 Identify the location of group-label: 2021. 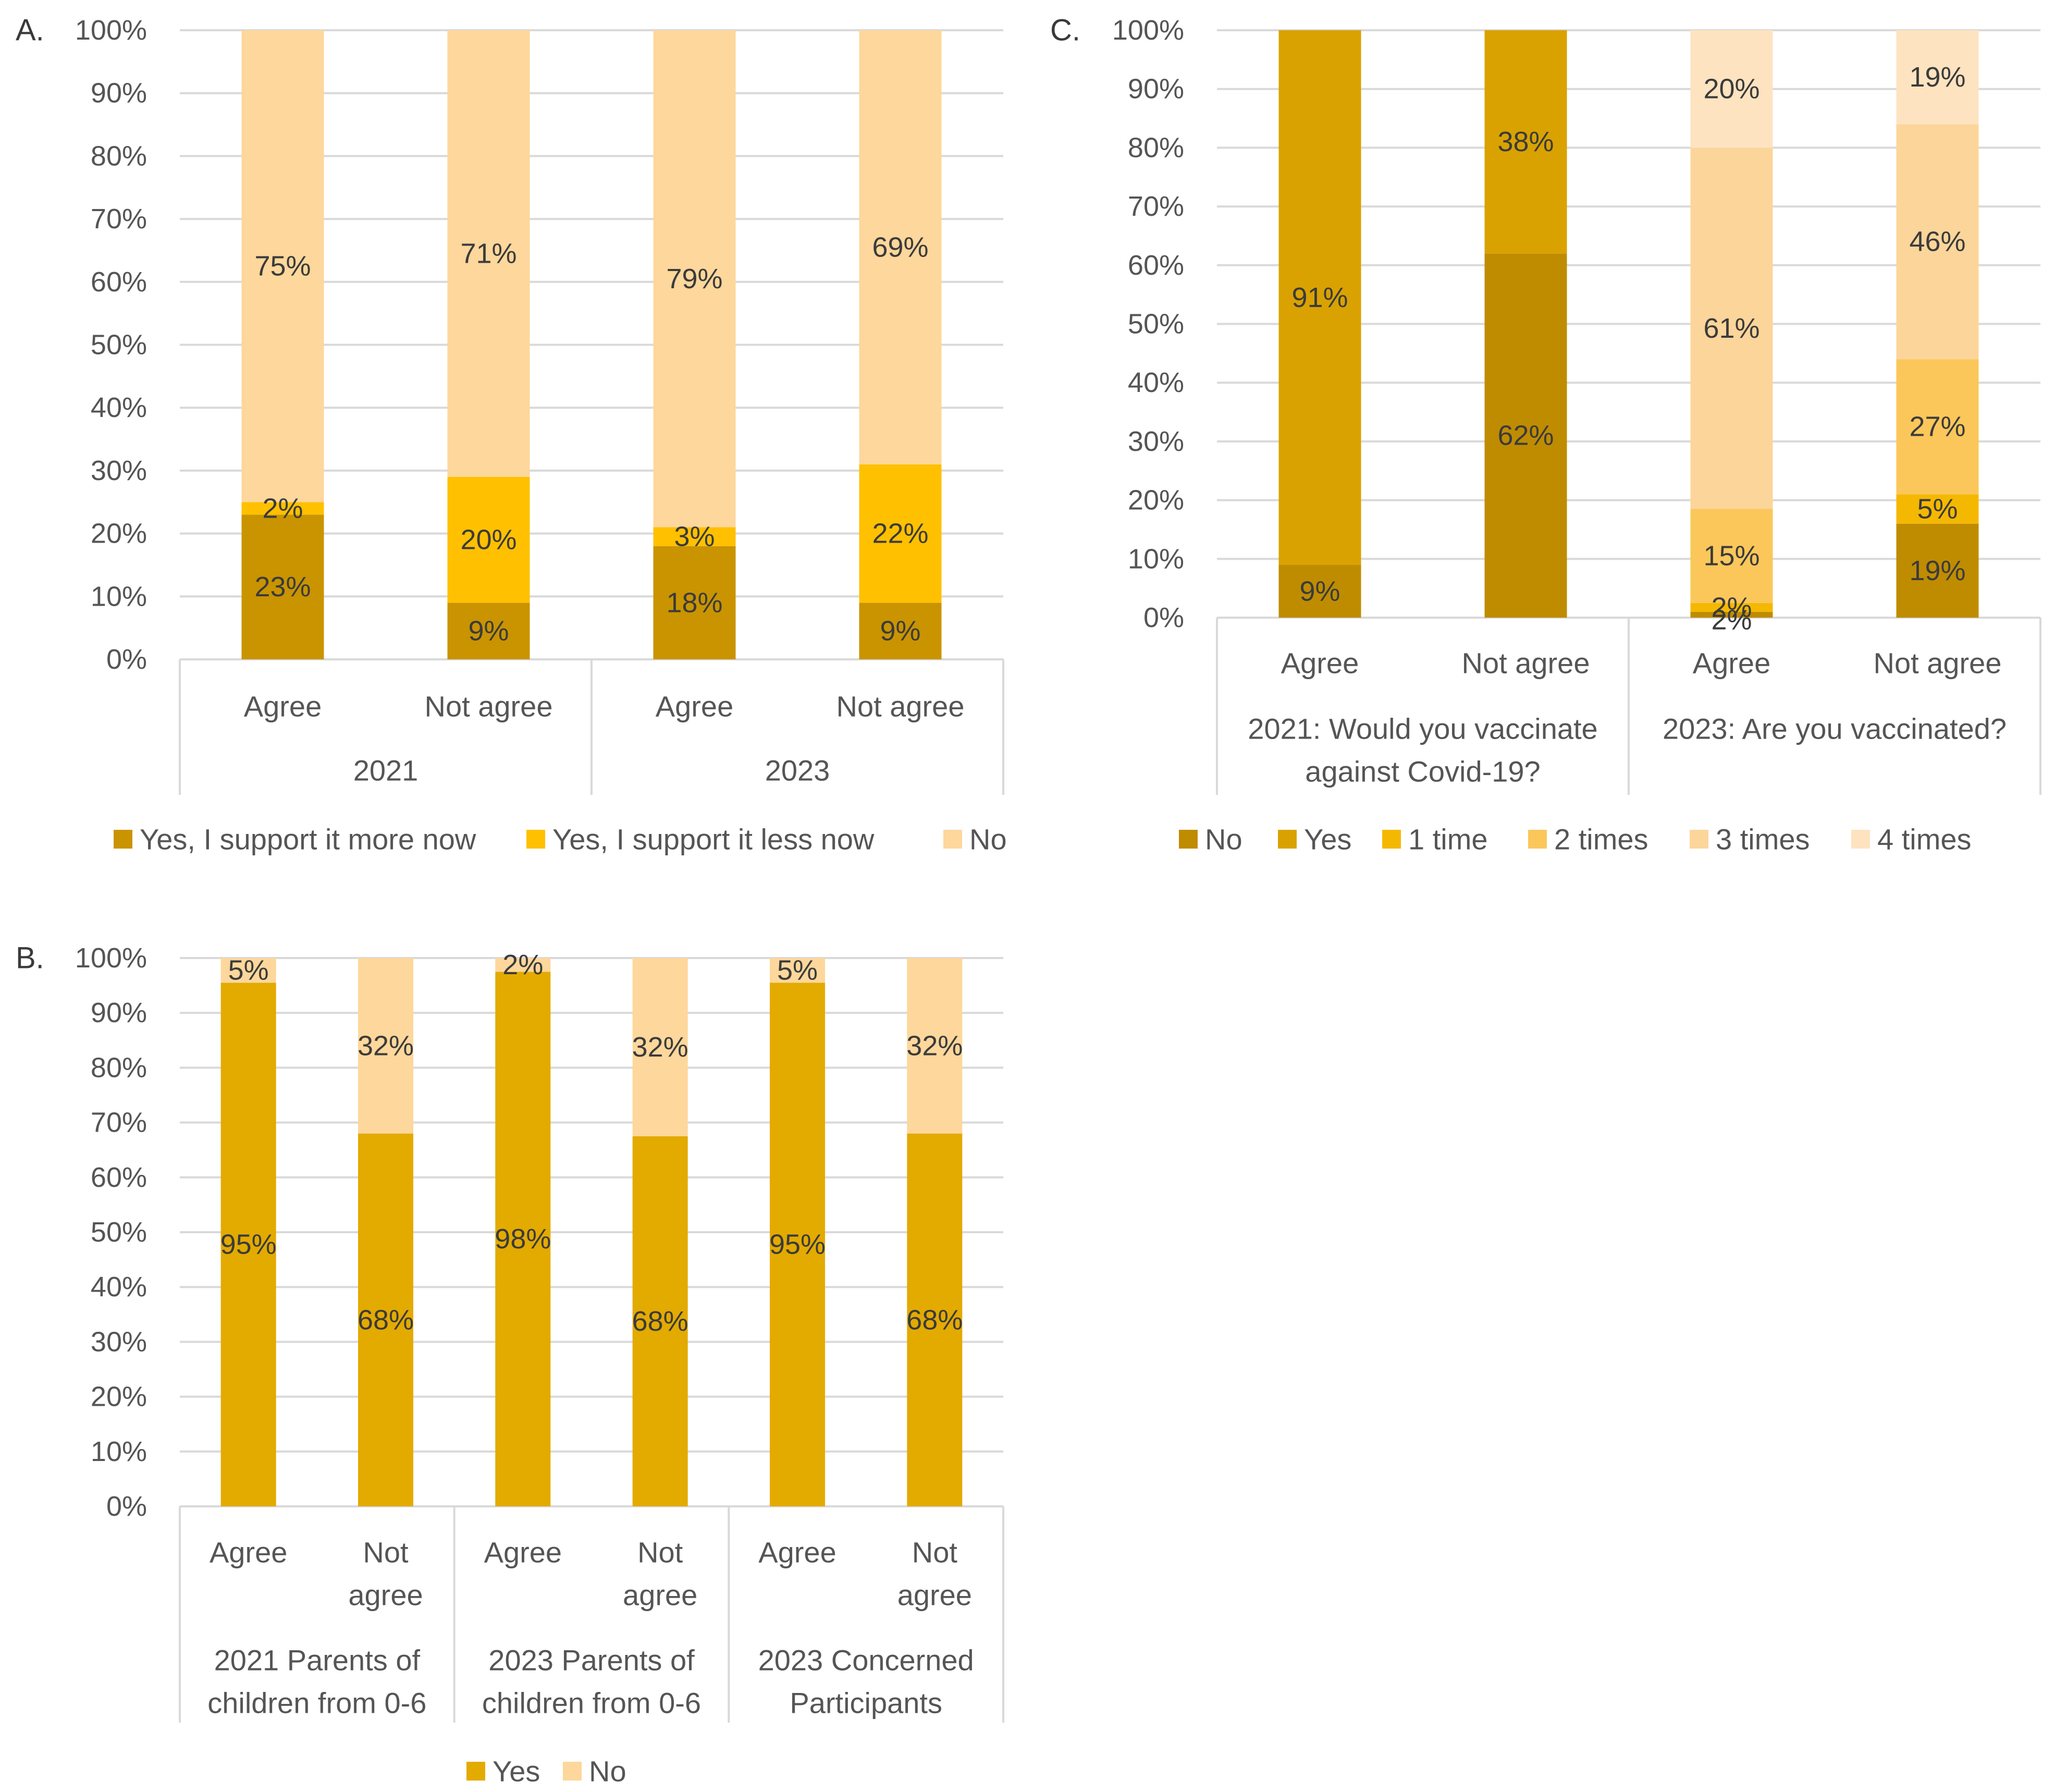
(386, 770).